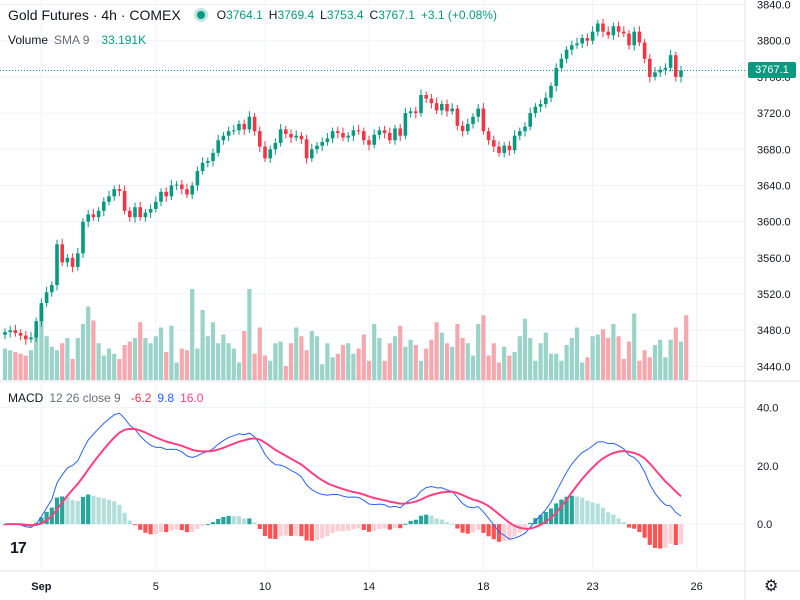 This screenshot has height=600, width=800. Describe the element at coordinates (771, 586) in the screenshot. I see `settings-gear-icon: ⚙` at that location.